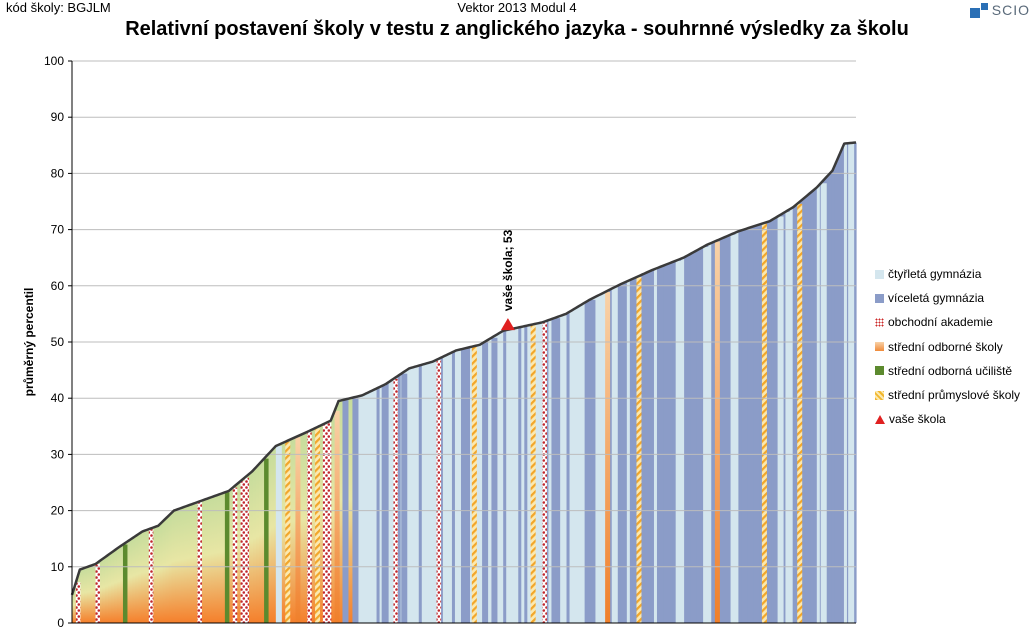 This screenshot has height=630, width=1034. I want to click on school-bar-sos, so click(298, 530).